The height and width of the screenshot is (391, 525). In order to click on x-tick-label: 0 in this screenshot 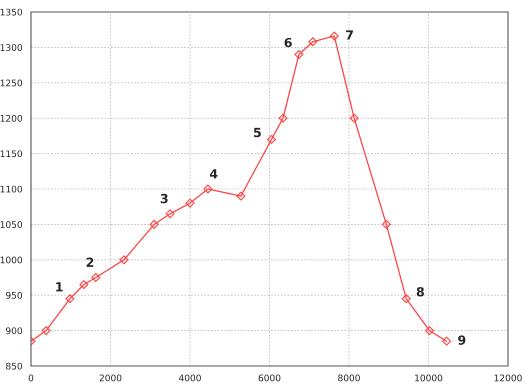, I will do `click(31, 378)`.